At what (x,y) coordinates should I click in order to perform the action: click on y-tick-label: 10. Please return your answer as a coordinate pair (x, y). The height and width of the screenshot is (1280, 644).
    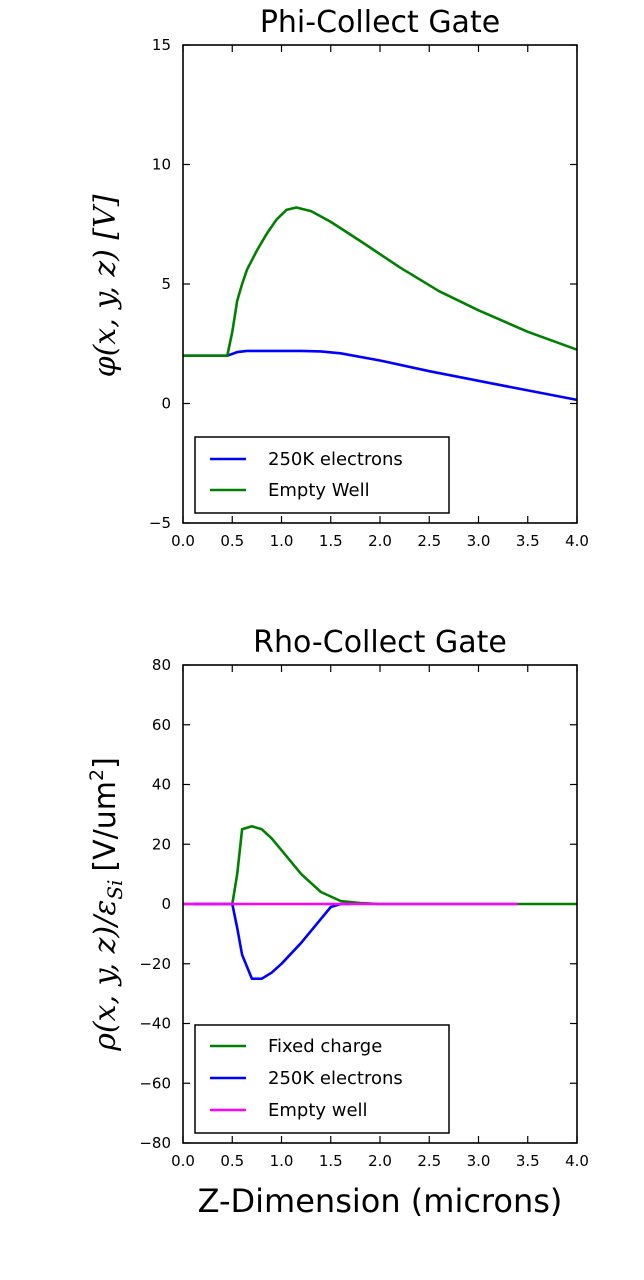
    Looking at the image, I should click on (161, 165).